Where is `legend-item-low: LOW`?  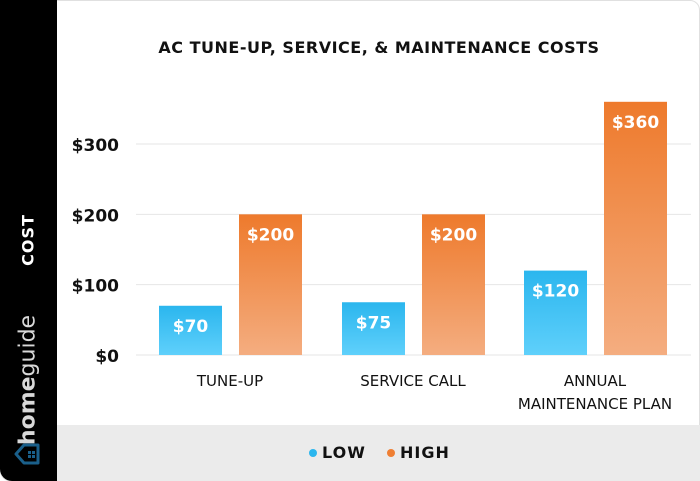 legend-item-low: LOW is located at coordinates (337, 452).